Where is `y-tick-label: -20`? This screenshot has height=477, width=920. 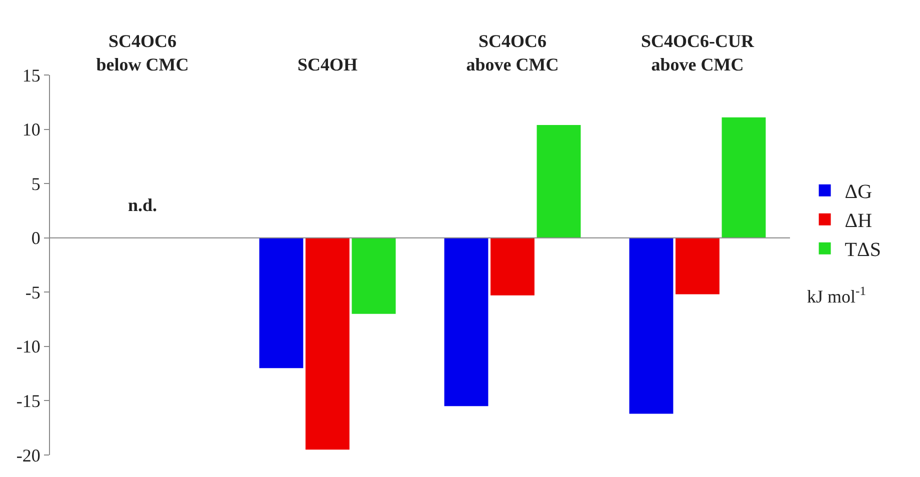
y-tick-label: -20 is located at coordinates (28, 455).